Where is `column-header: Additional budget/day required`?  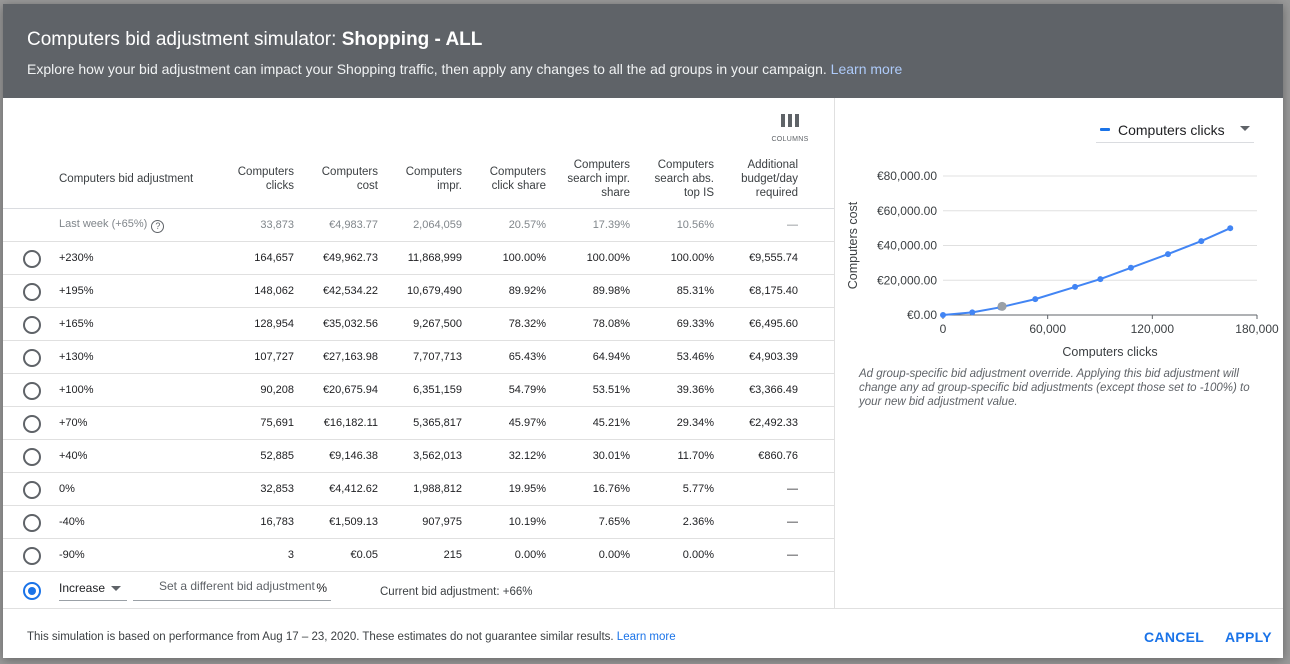 column-header: Additional budget/day required is located at coordinates (764, 179).